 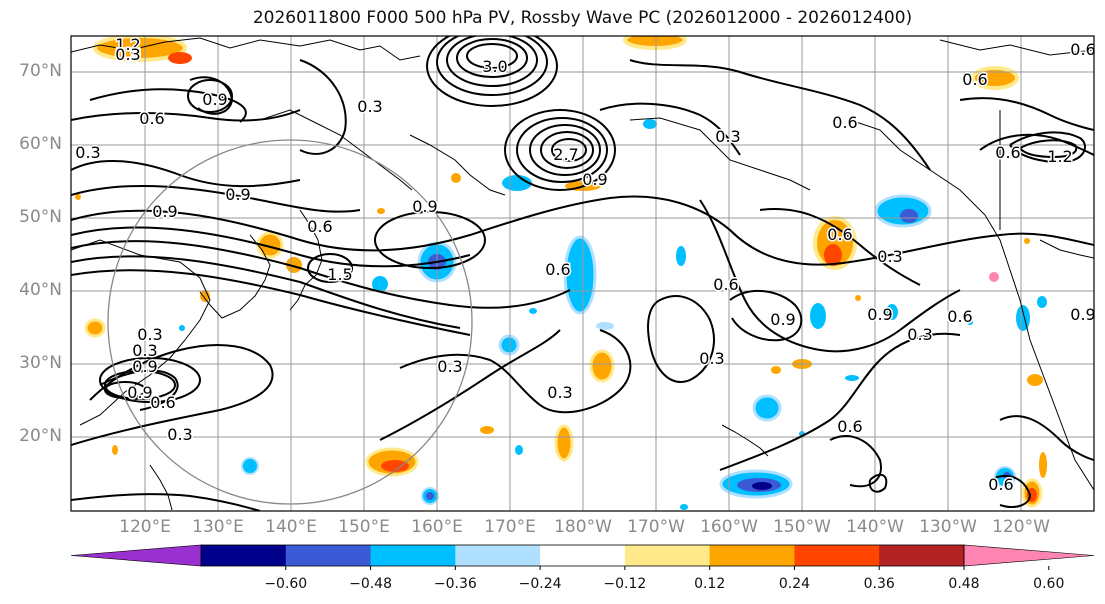 I want to click on coastline-alaska-aleutians, so click(x=720, y=154).